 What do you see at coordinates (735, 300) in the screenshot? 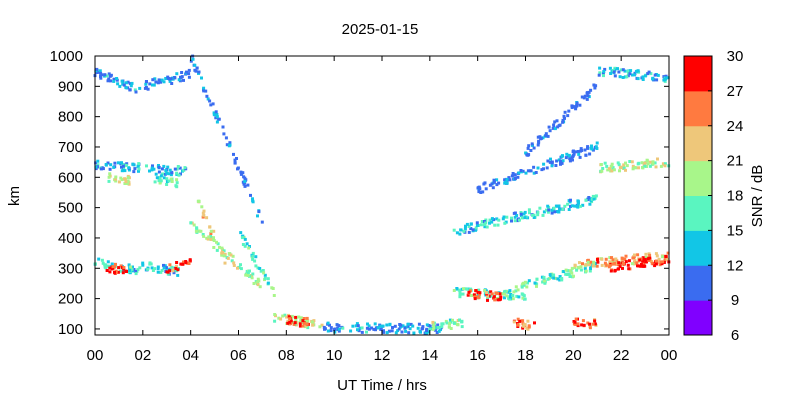
I see `colorbar-tick-label: 9` at bounding box center [735, 300].